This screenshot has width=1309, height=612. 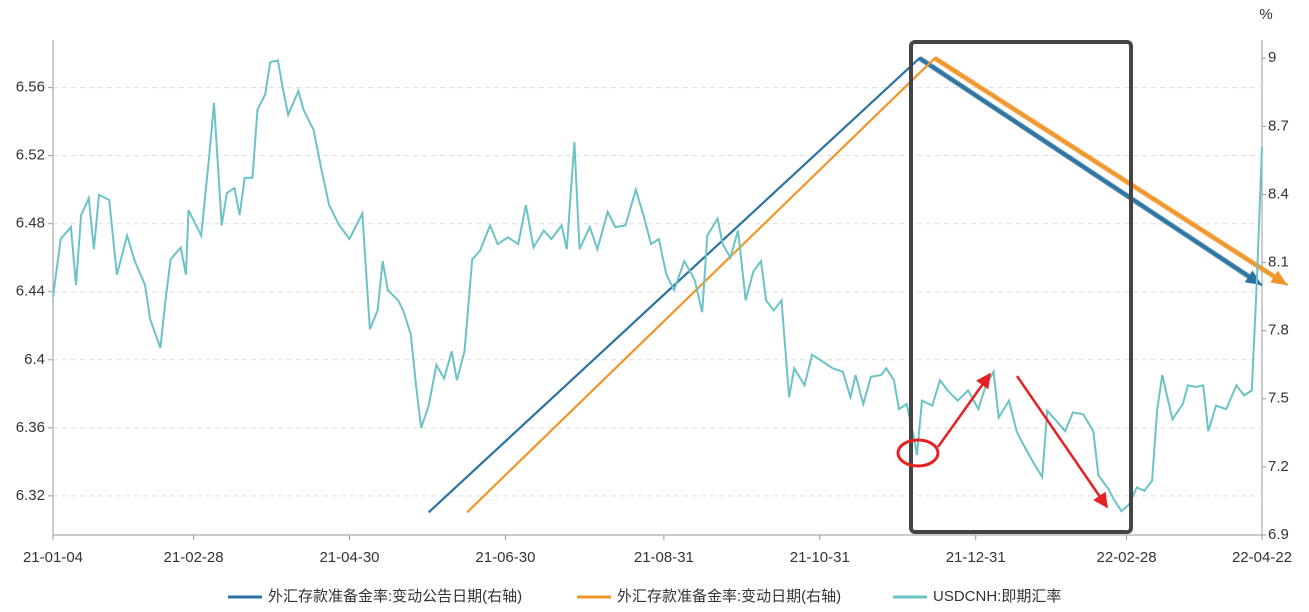 I want to click on y2-tick-label: 8.7, so click(x=1278, y=125).